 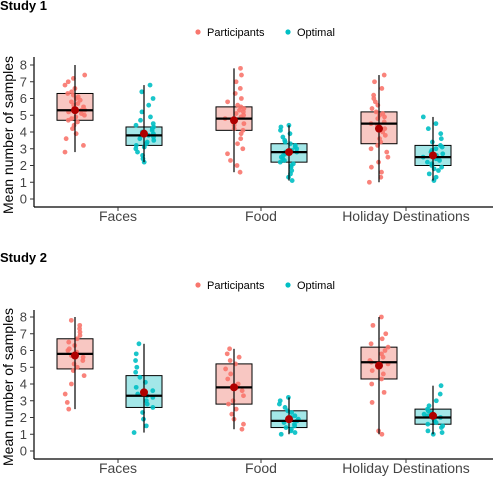 I want to click on y-tick-label: 0, so click(x=23, y=451).